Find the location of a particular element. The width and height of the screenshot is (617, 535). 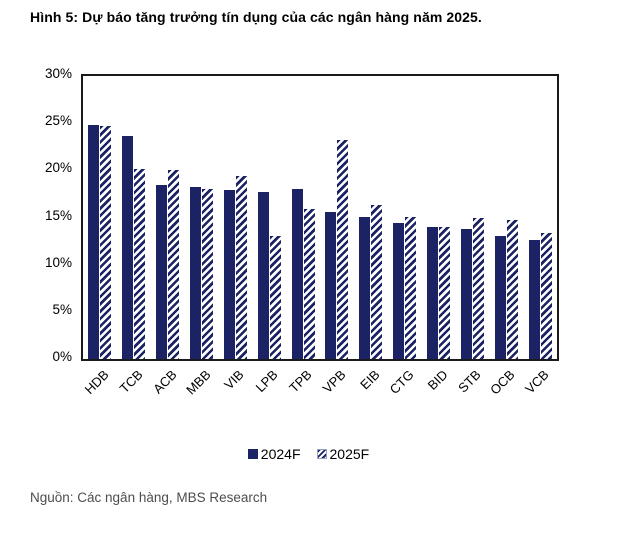

y-tick-label: 5% is located at coordinates (62, 309).